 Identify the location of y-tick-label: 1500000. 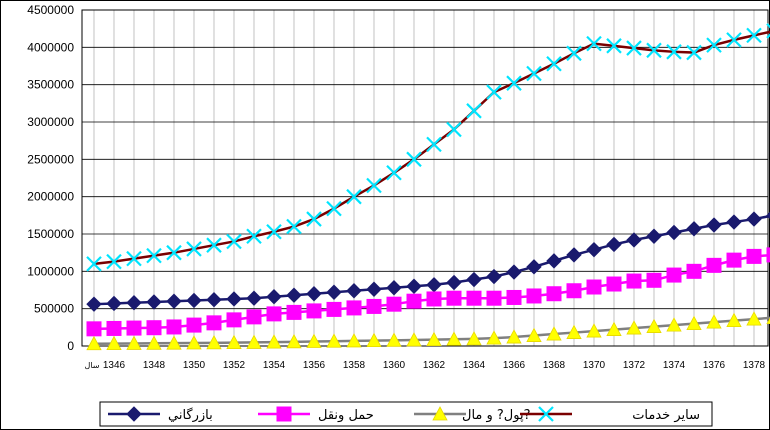
(50, 234).